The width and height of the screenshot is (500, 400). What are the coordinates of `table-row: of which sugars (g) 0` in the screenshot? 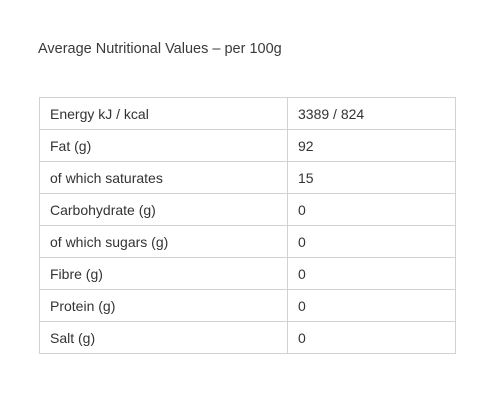 It's located at (247, 241).